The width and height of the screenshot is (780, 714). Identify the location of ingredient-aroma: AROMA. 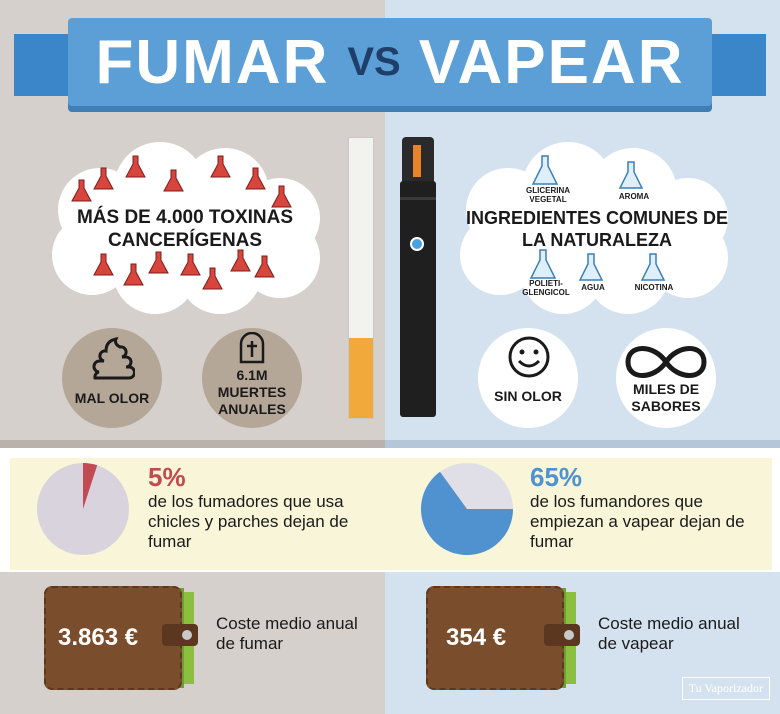
(634, 196).